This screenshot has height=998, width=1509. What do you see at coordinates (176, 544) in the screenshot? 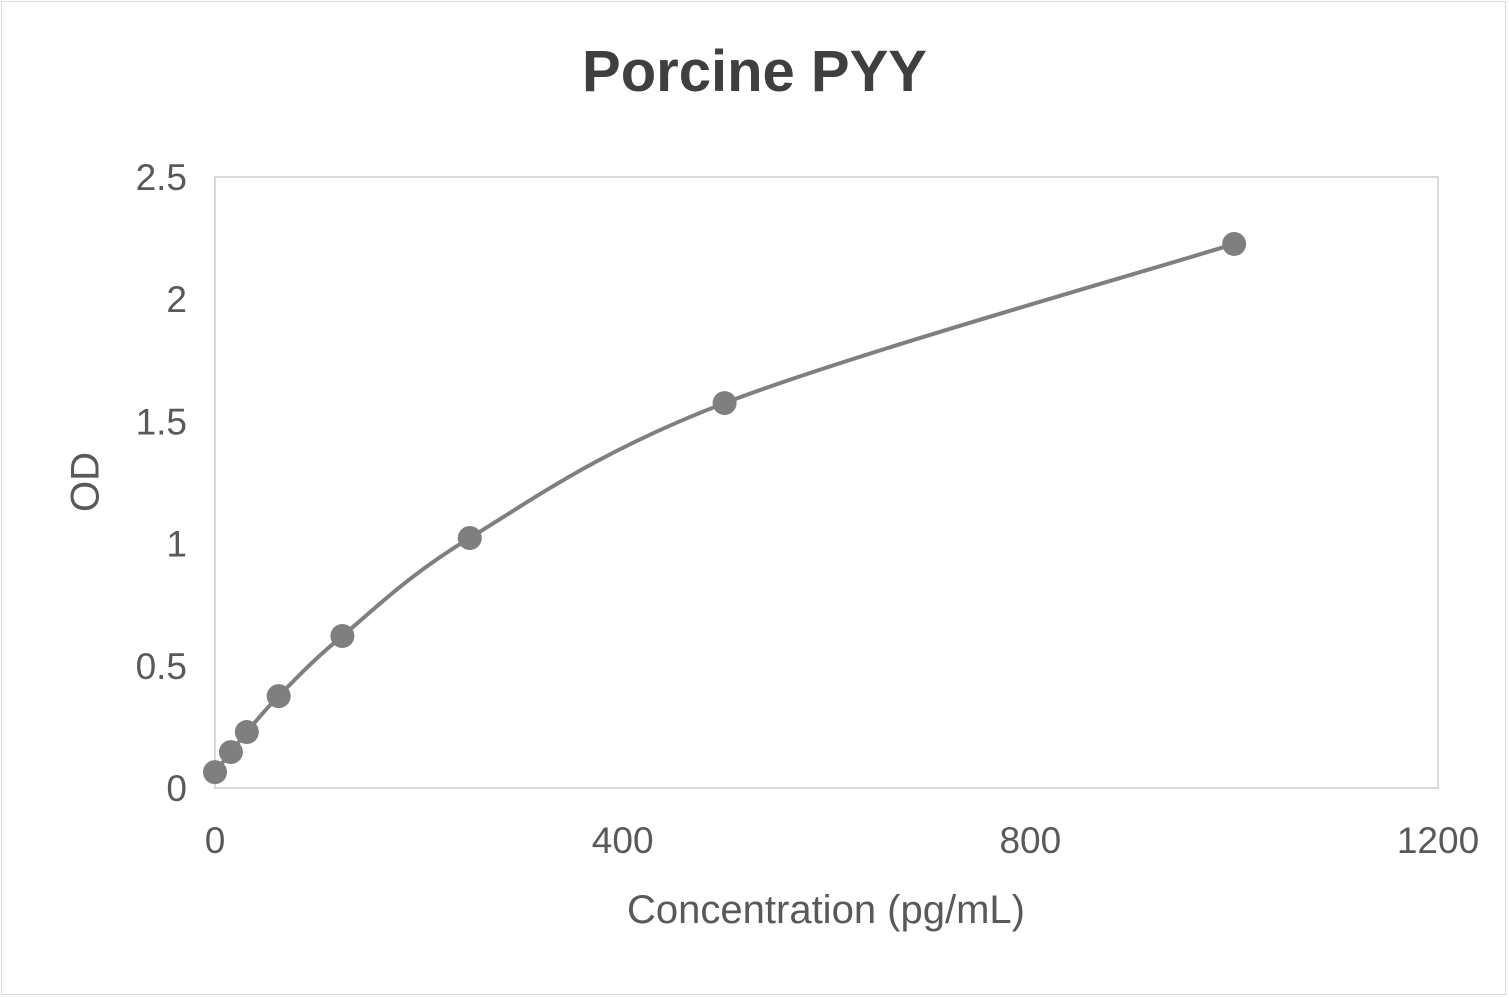
I see `y-tick-label: 1` at bounding box center [176, 544].